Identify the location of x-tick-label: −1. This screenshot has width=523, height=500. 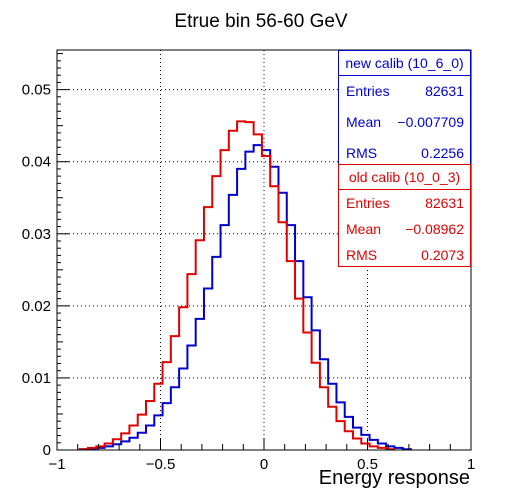
(56, 464).